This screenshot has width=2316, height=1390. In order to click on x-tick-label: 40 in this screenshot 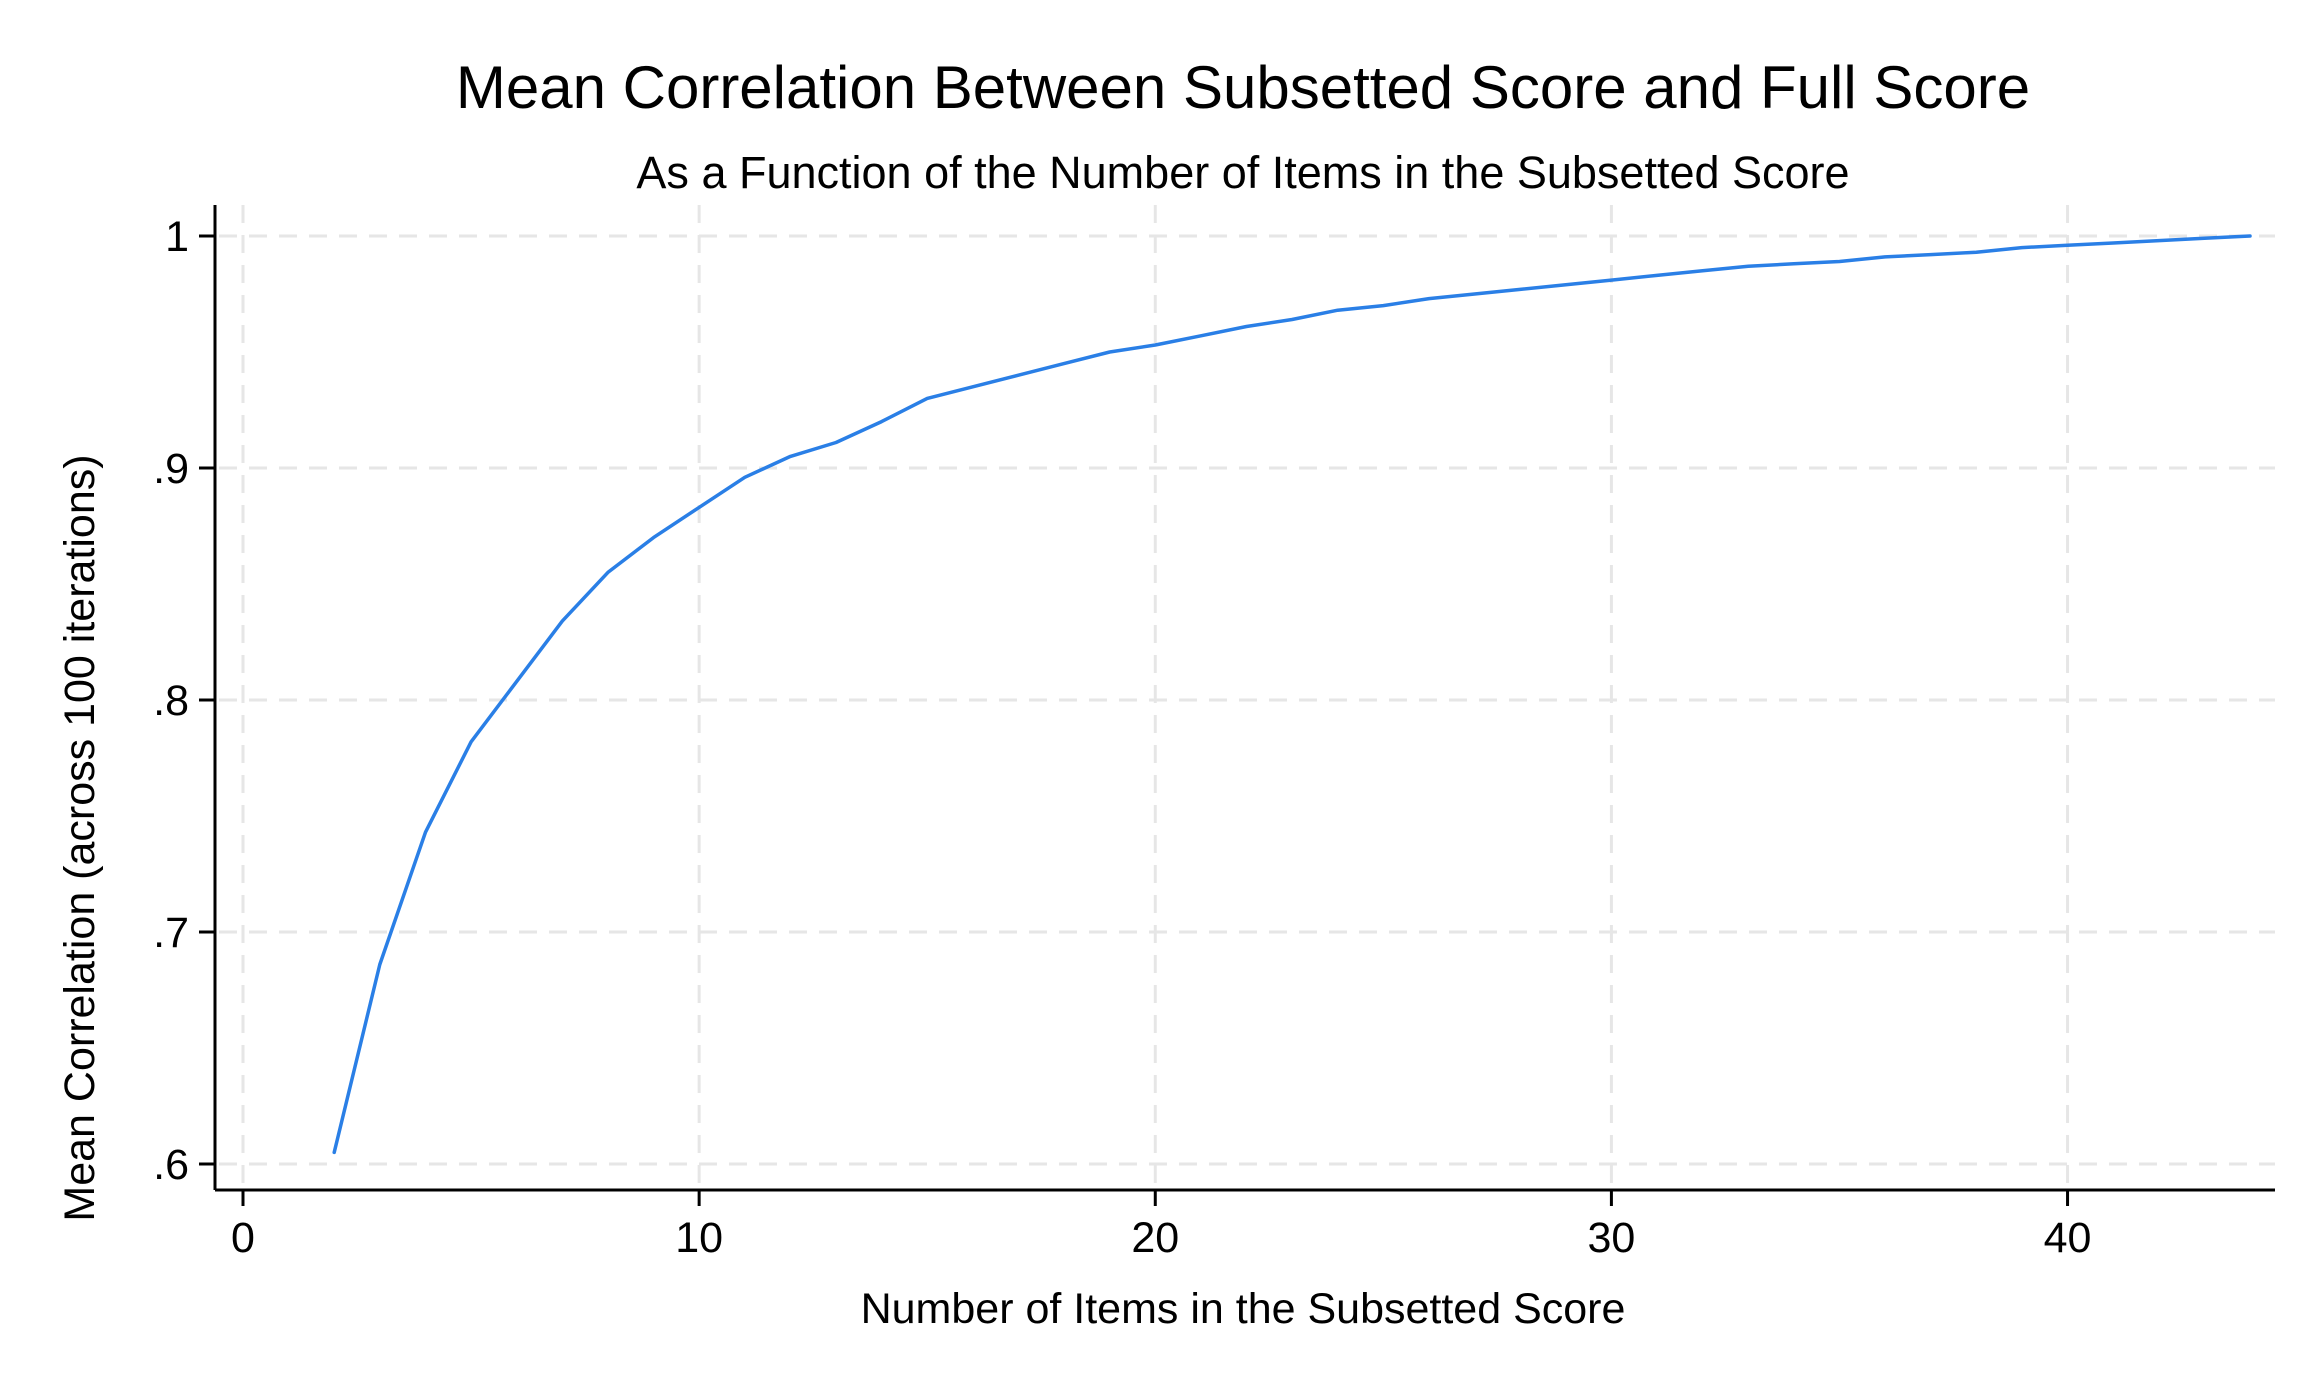, I will do `click(2068, 1238)`.